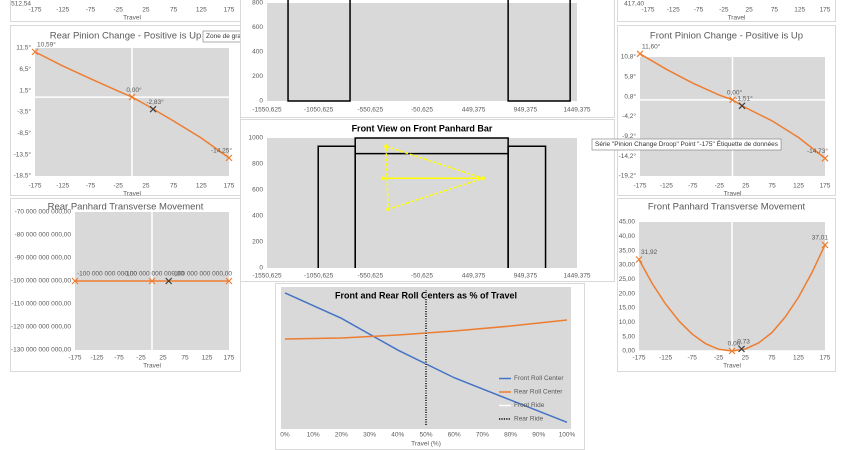 This screenshot has width=841, height=450. Describe the element at coordinates (126, 207) in the screenshot. I see `chart-title: Rear Panhard Transverse Movement` at that location.